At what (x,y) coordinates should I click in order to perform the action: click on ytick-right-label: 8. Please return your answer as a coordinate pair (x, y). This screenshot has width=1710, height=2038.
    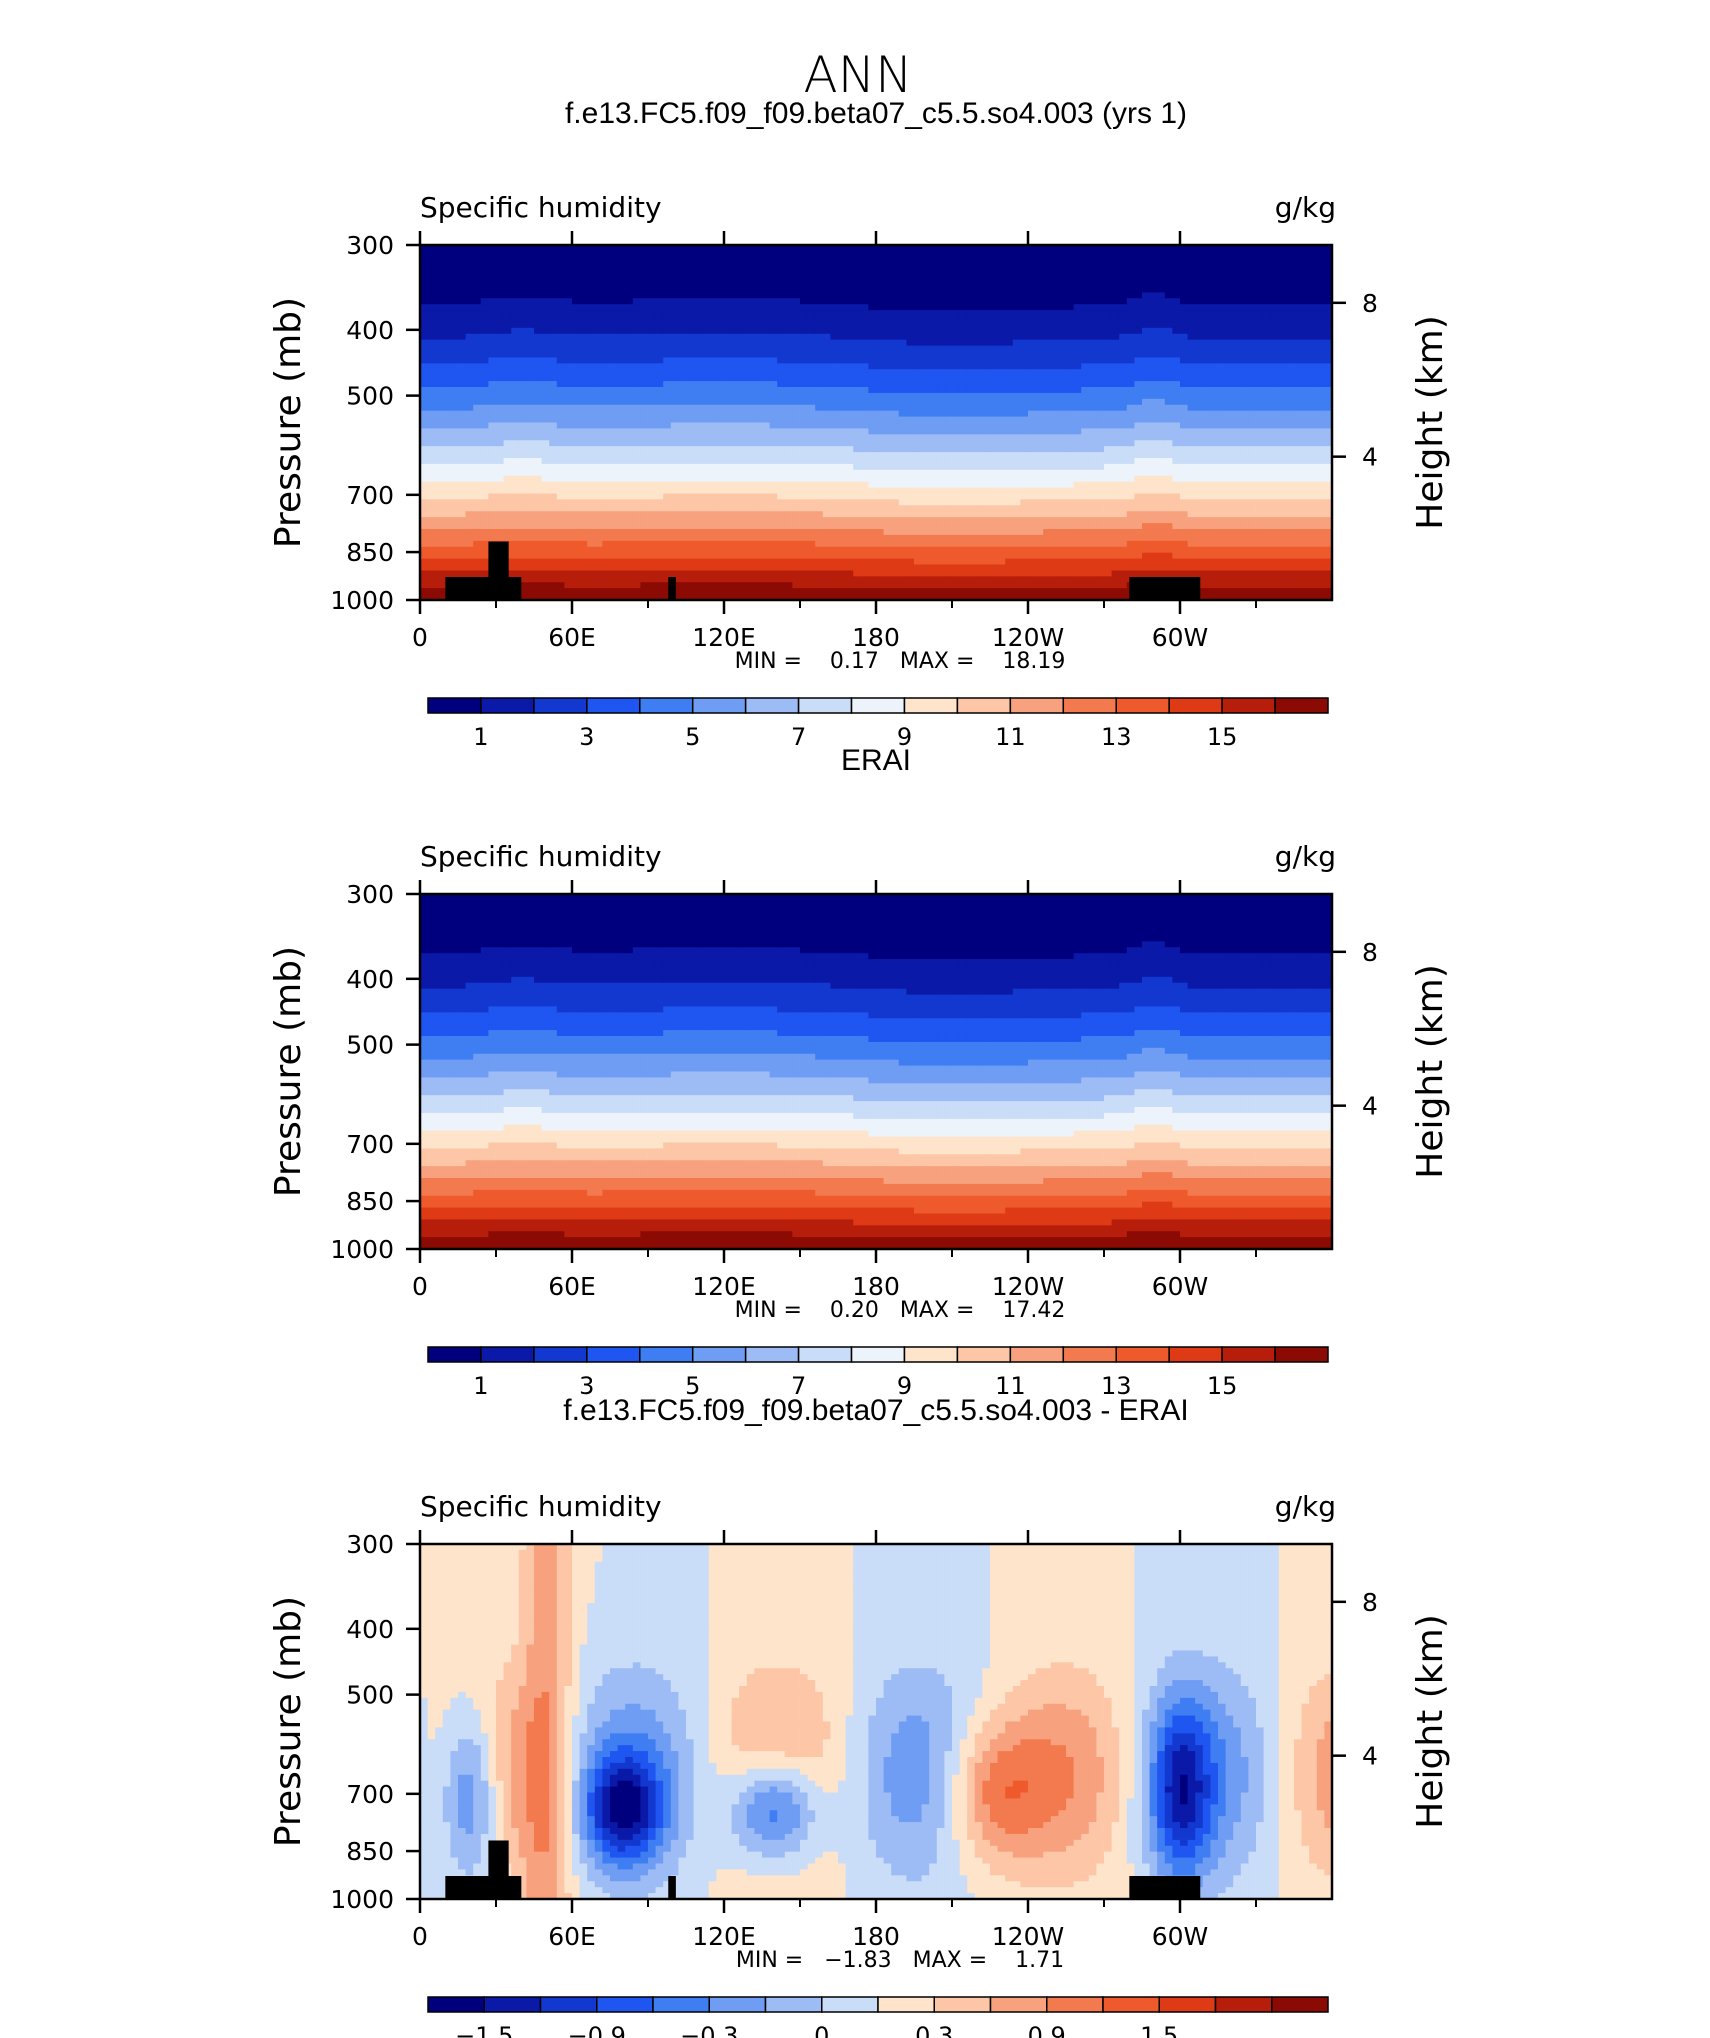
    Looking at the image, I should click on (1370, 952).